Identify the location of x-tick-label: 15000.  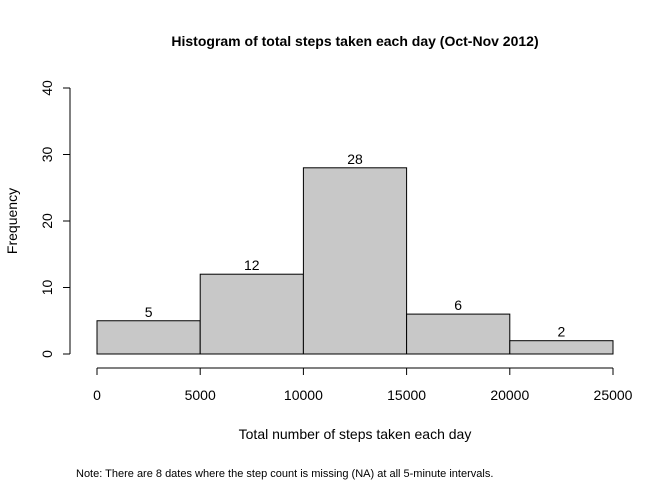
(406, 395).